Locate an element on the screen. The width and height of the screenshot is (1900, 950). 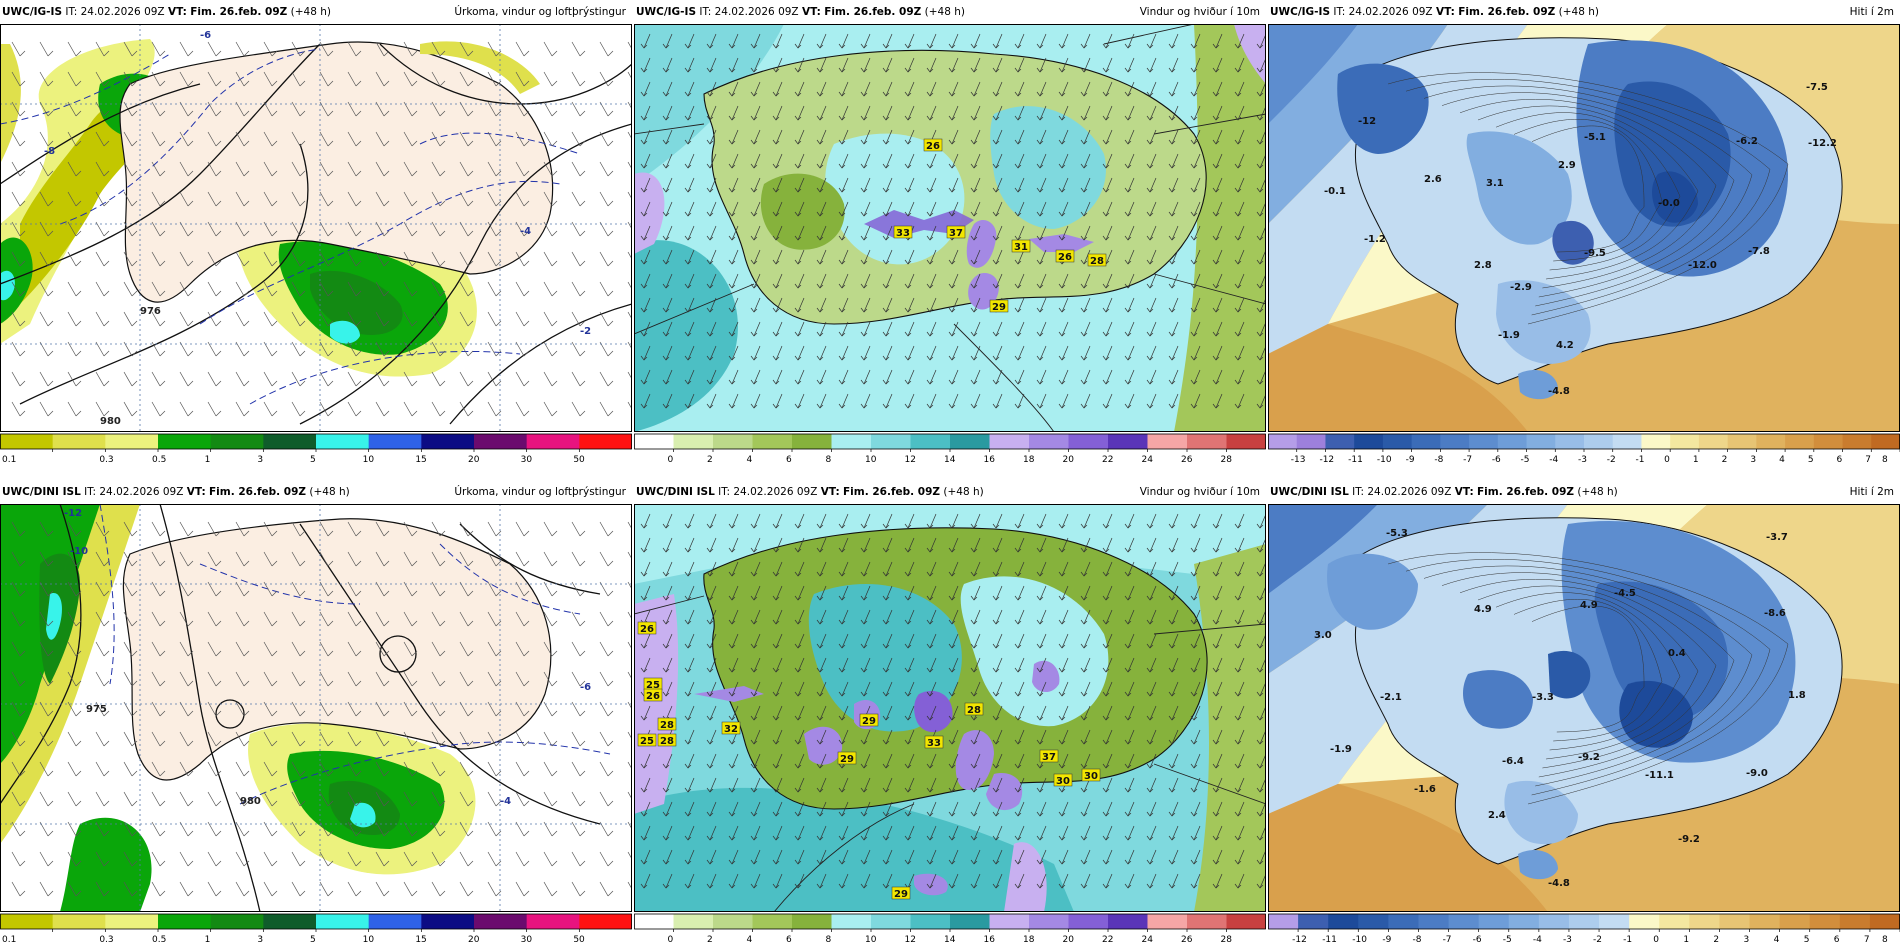
map-value-label: -1.2 is located at coordinates (1375, 239).